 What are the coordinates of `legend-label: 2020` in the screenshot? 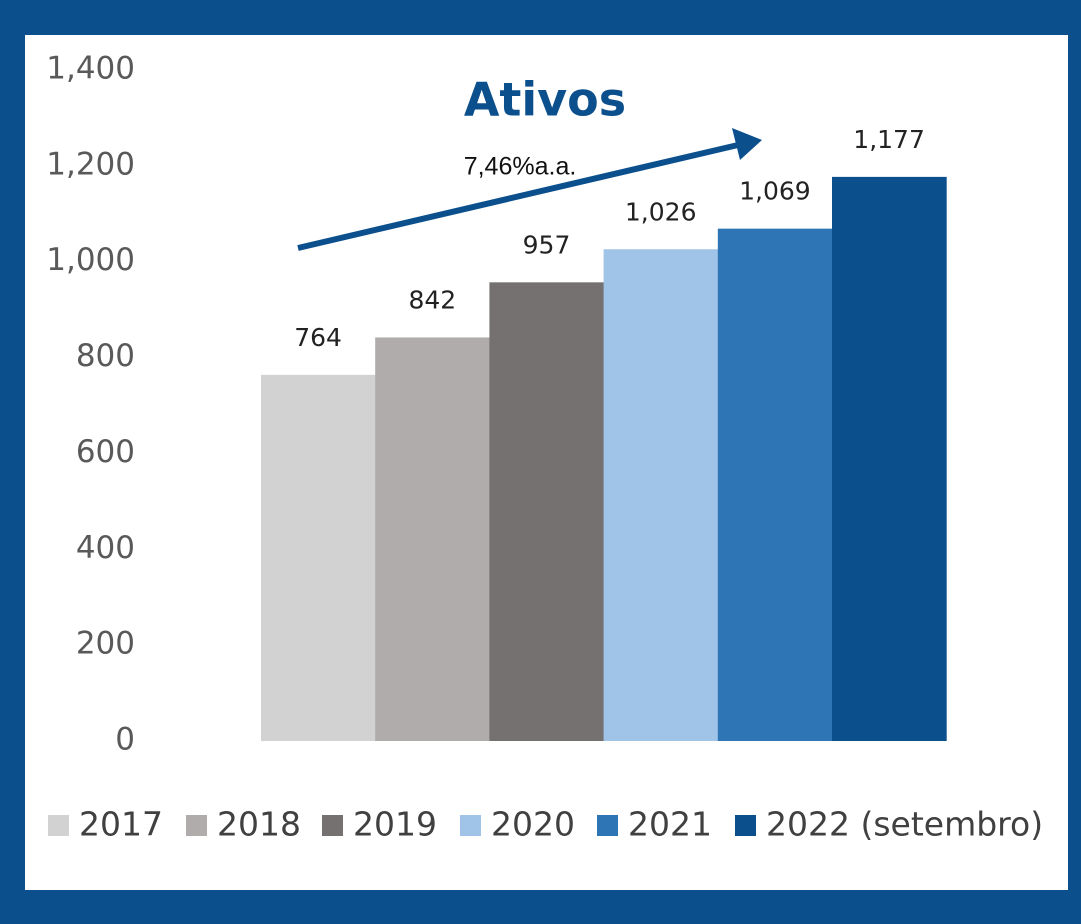 It's located at (533, 824).